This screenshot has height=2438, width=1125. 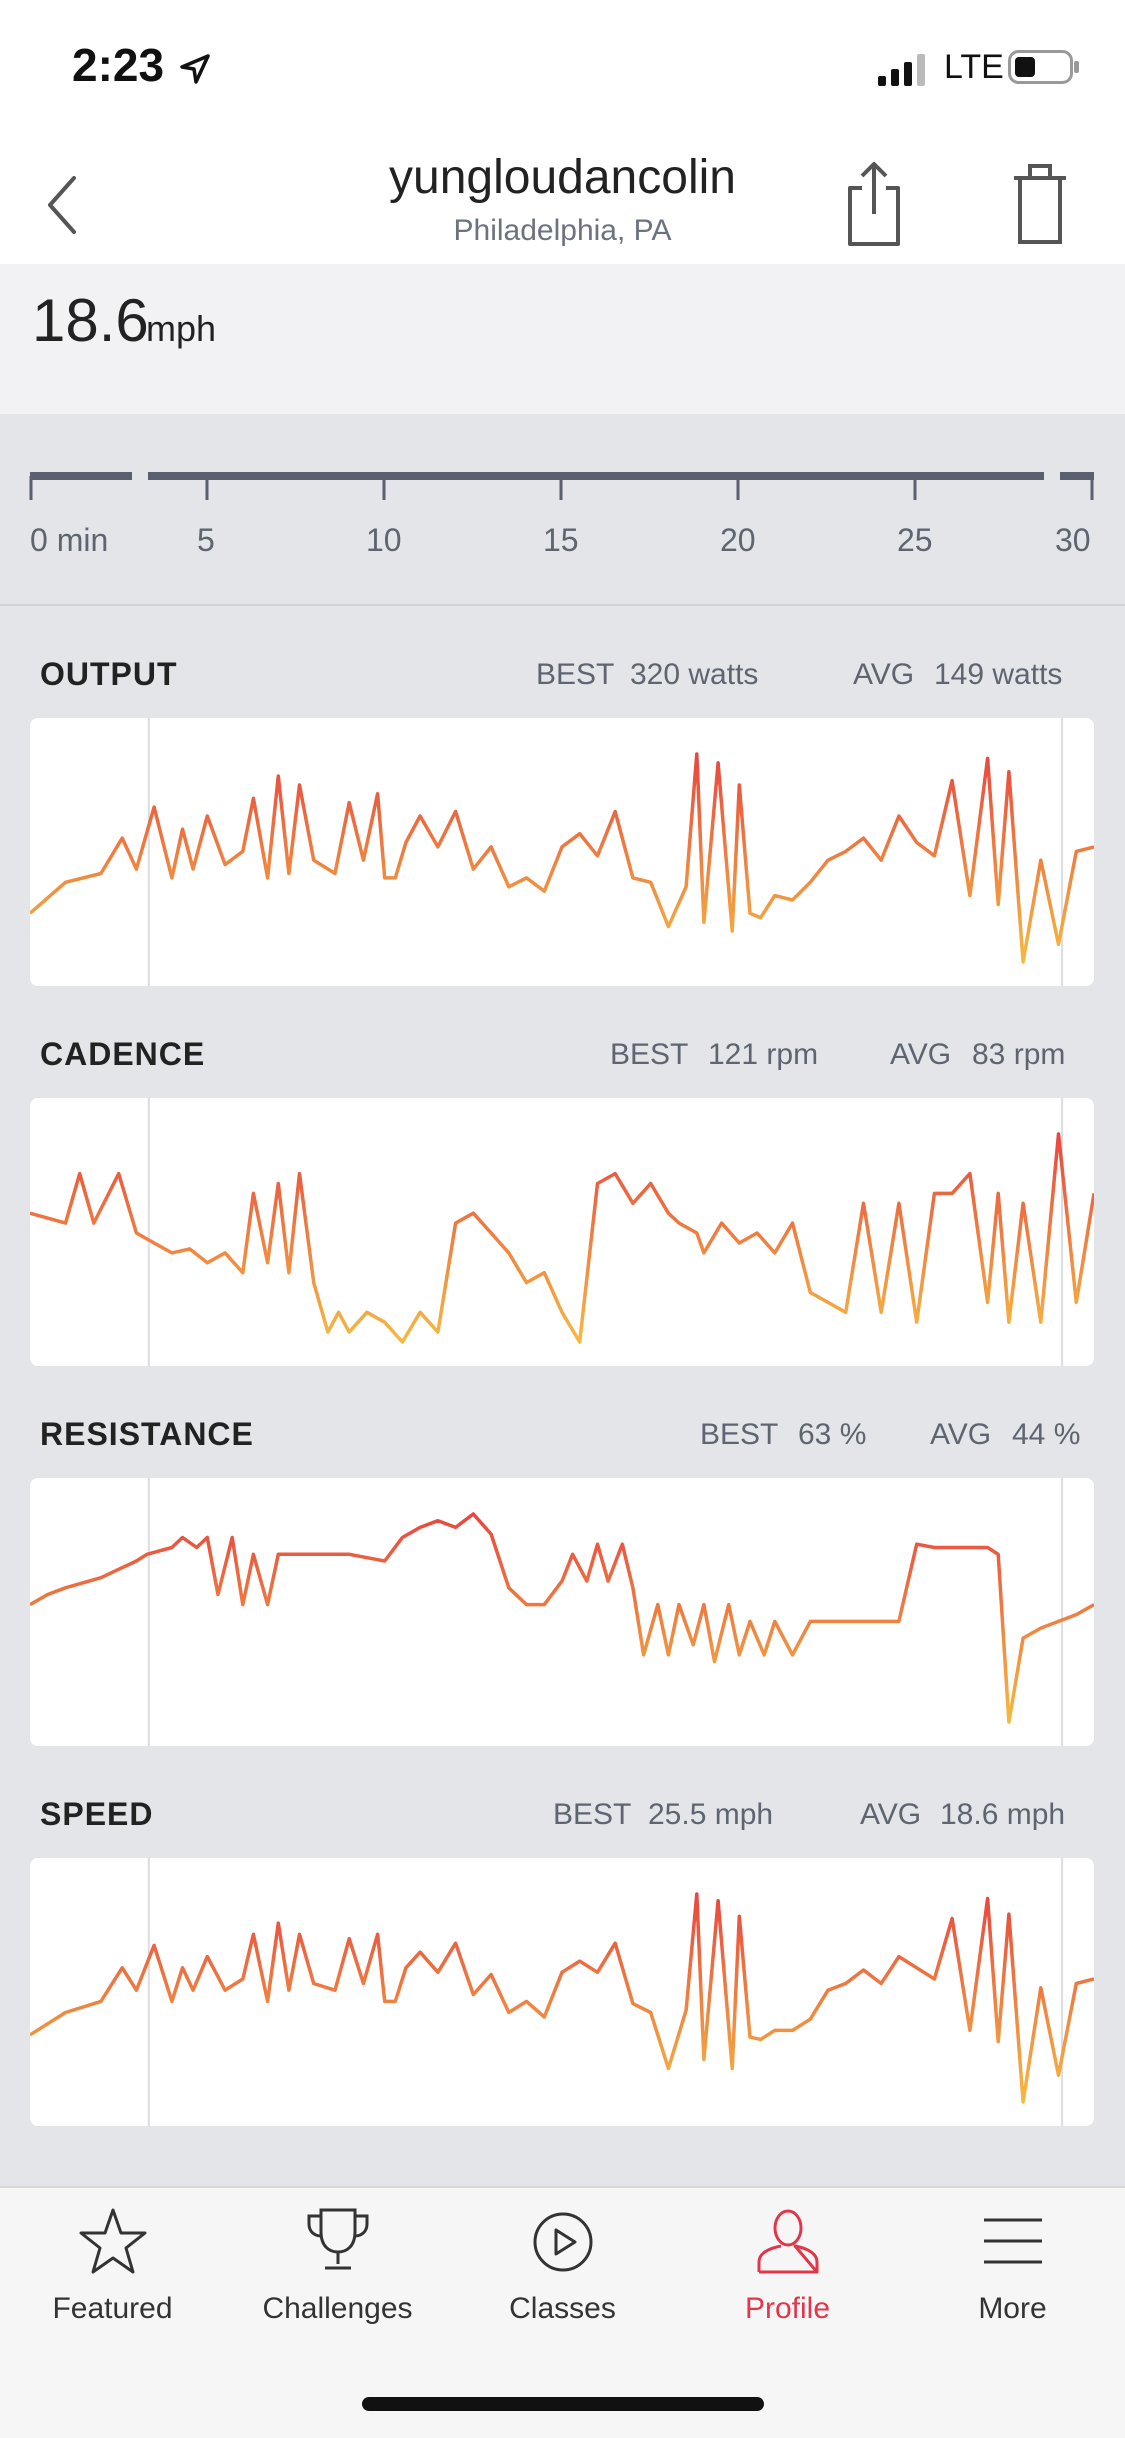 I want to click on speed-best-label: BEST, so click(x=592, y=1814).